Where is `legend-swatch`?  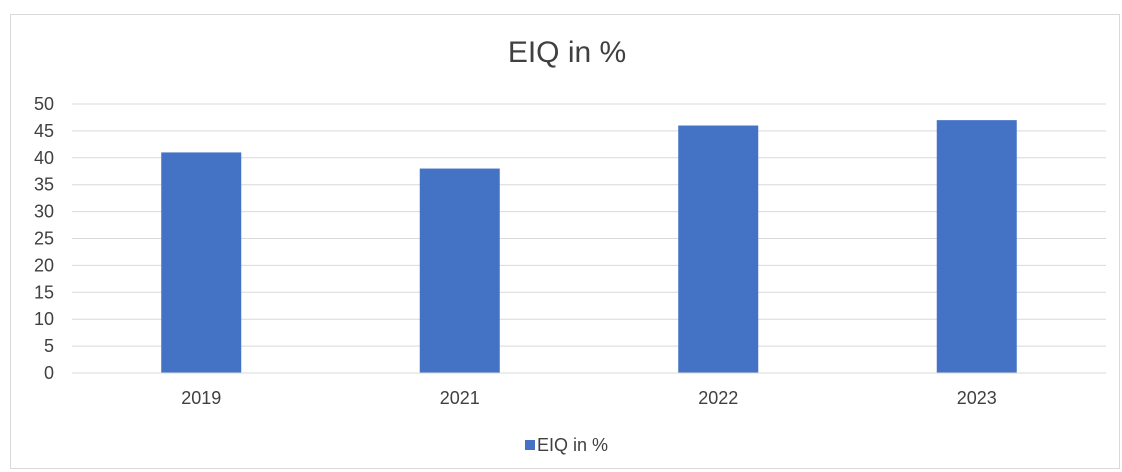 legend-swatch is located at coordinates (530, 445).